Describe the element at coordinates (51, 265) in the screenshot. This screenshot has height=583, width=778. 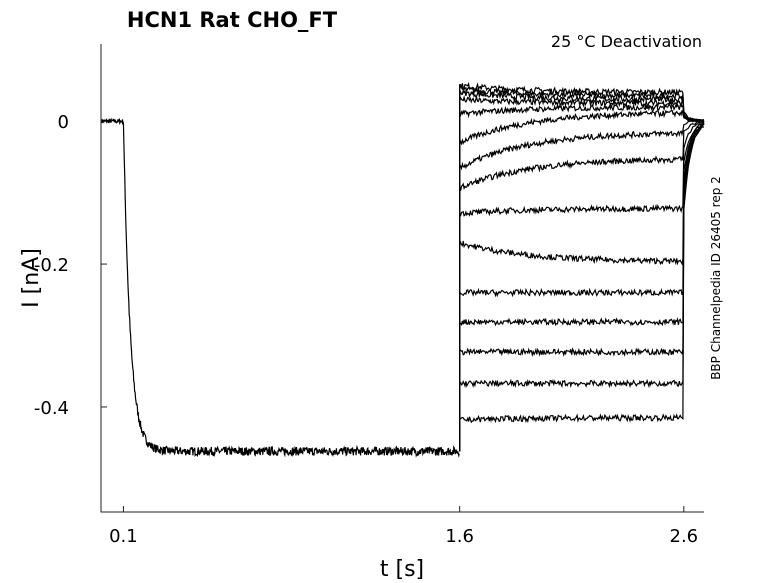
I see `y-tick-label: -0.2` at that location.